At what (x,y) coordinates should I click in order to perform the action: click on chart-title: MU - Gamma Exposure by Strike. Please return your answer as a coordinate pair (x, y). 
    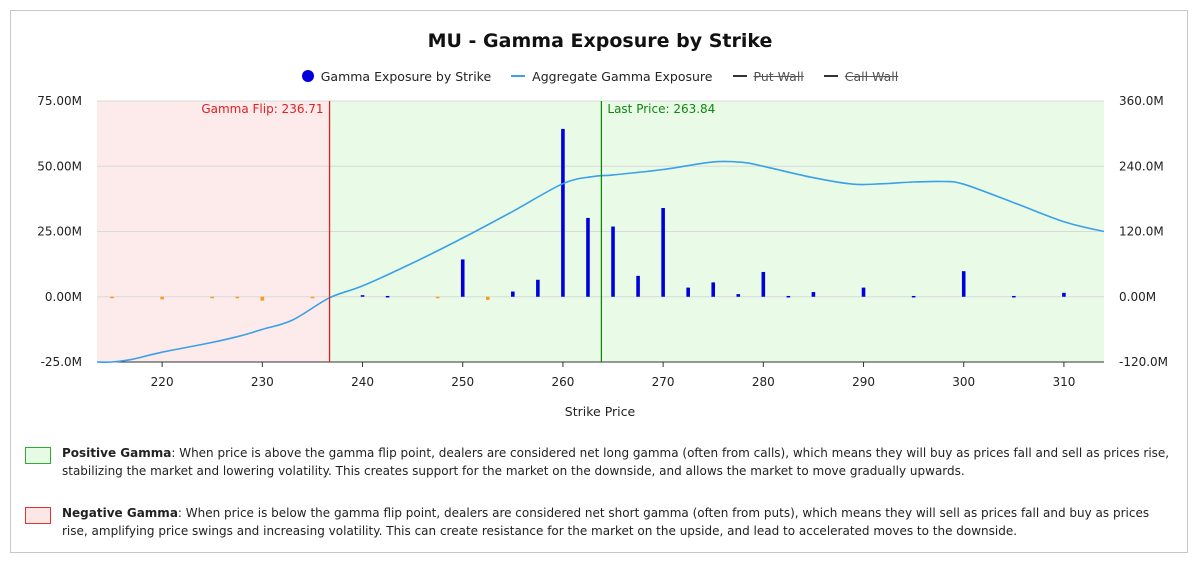
    Looking at the image, I should click on (600, 41).